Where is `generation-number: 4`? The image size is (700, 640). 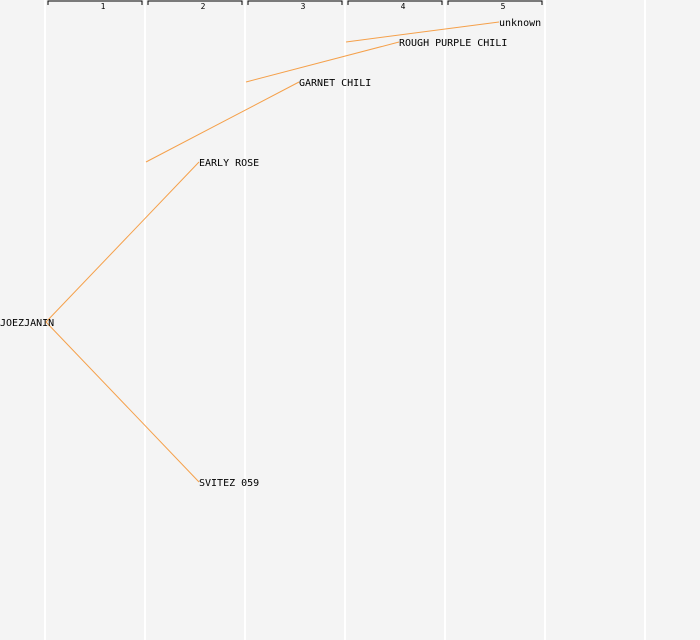 generation-number: 4 is located at coordinates (403, 6).